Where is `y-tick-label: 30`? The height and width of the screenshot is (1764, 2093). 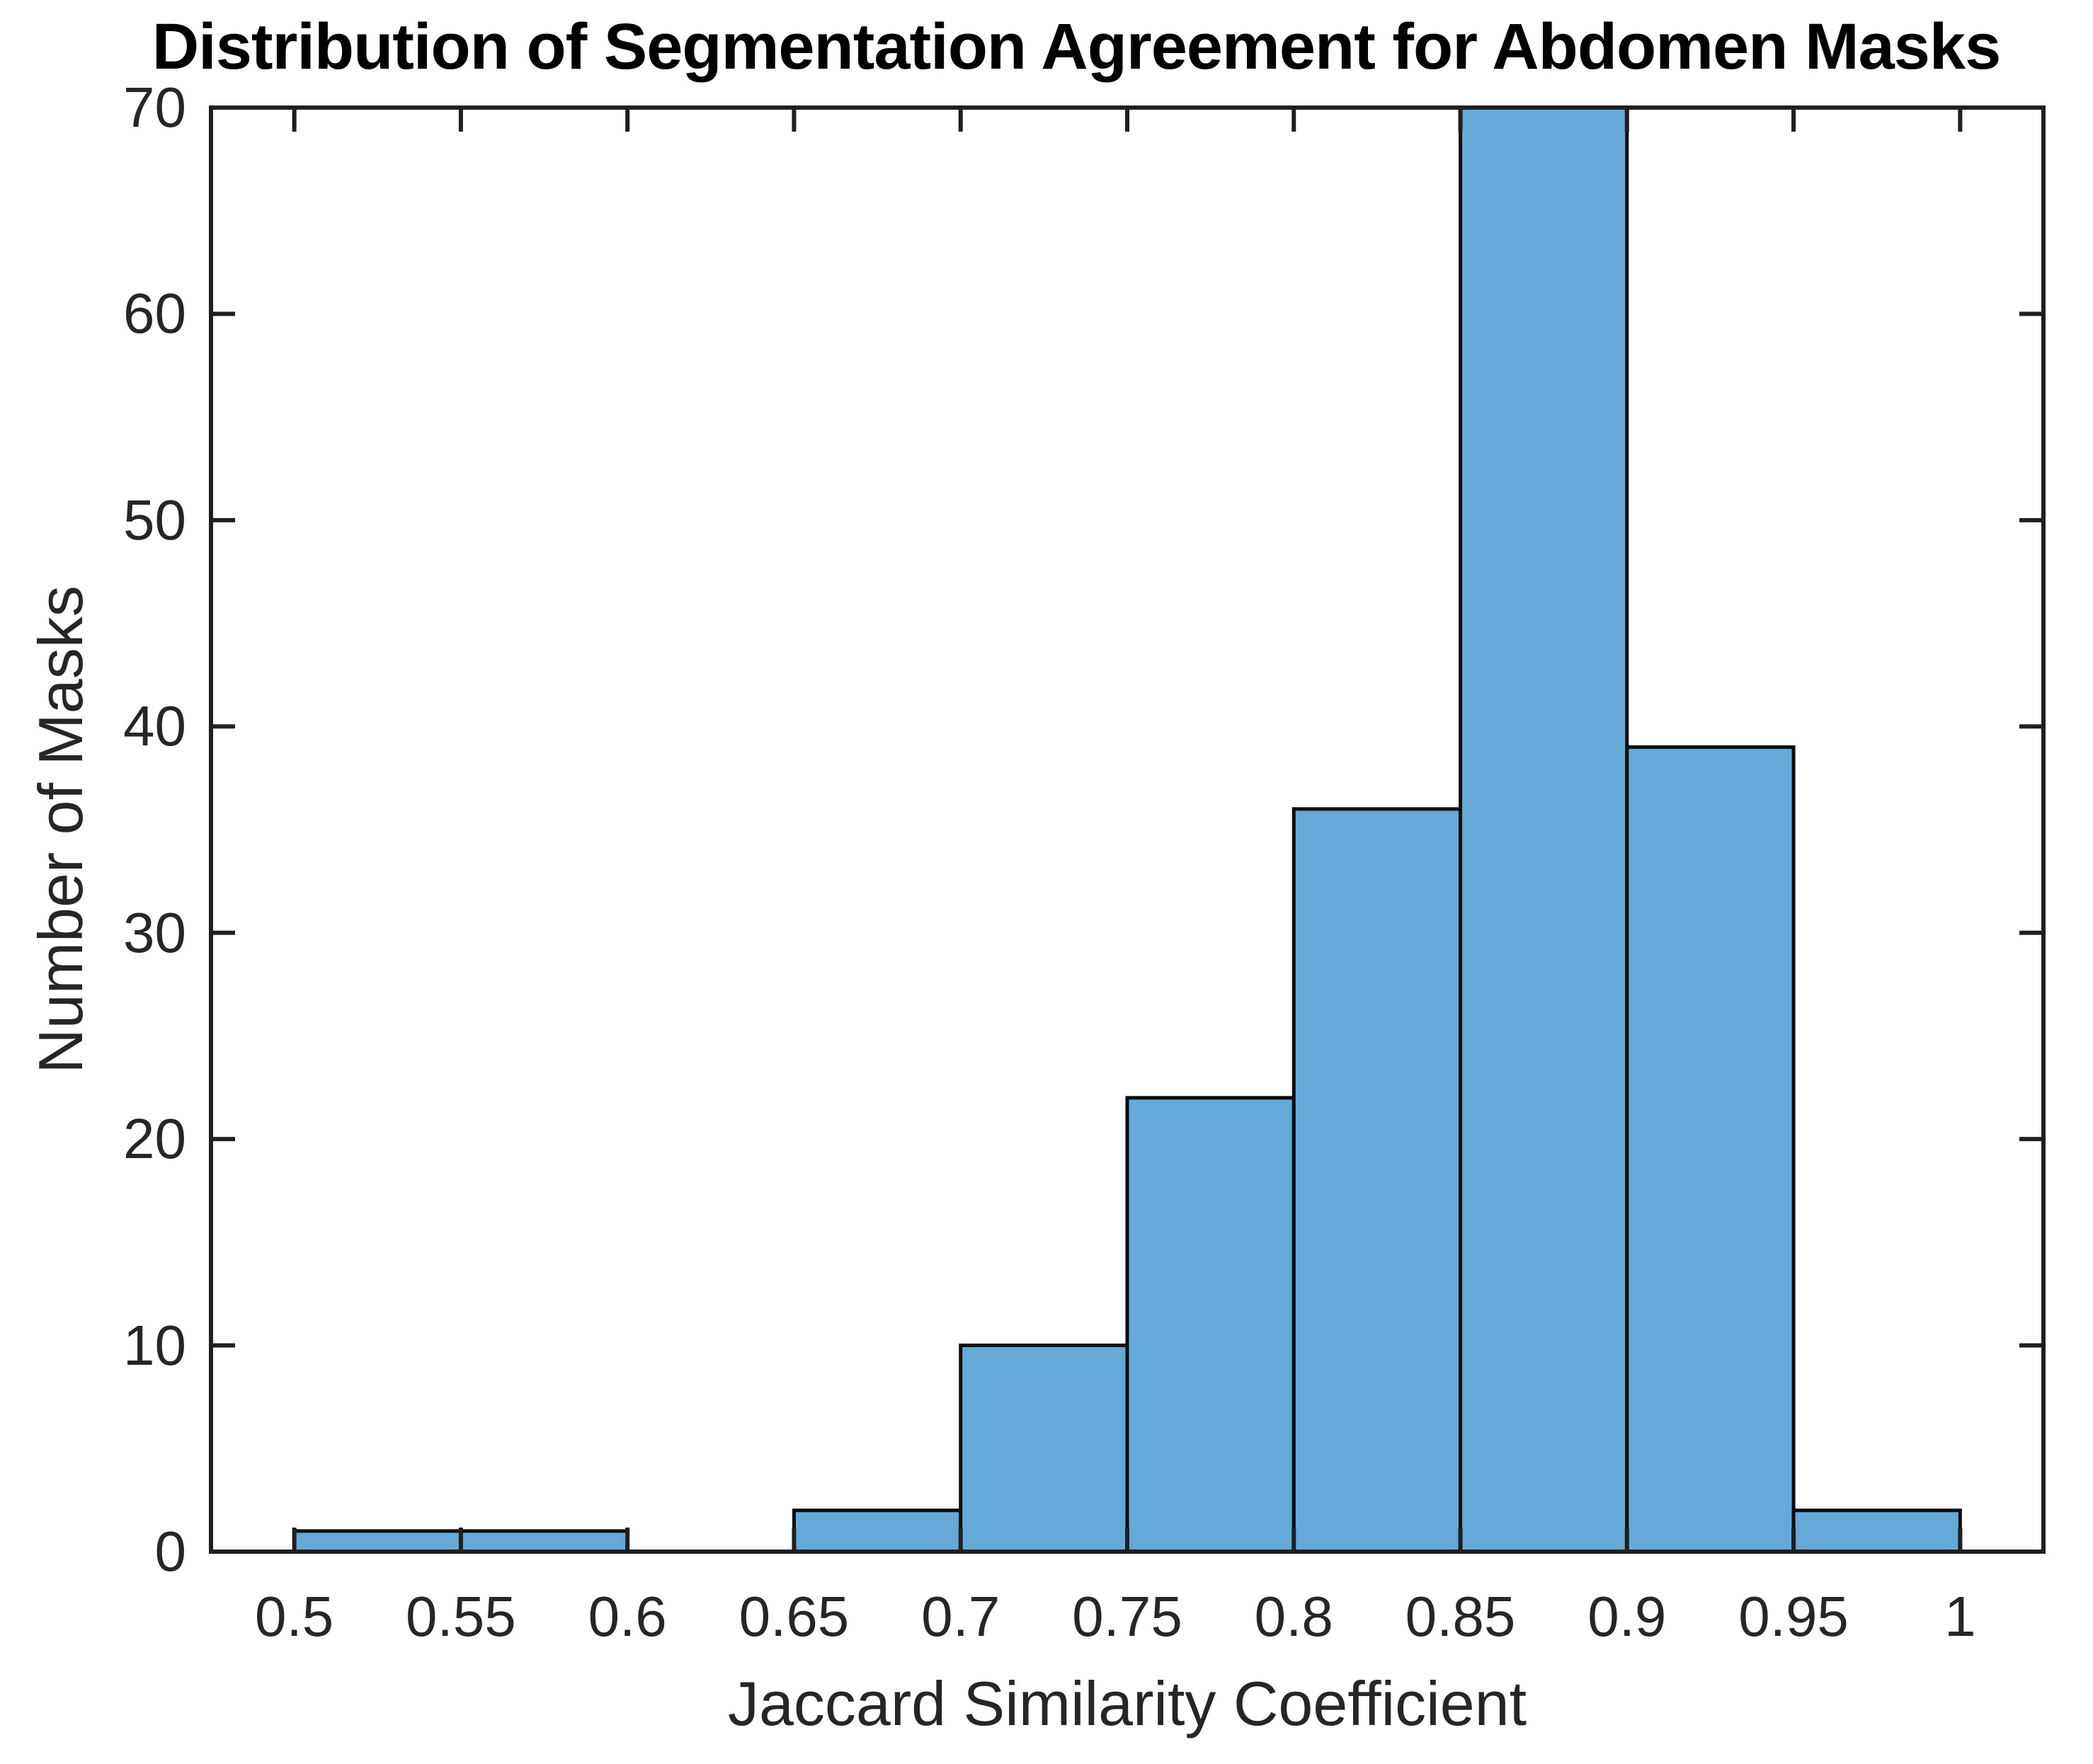 y-tick-label: 30 is located at coordinates (154, 932).